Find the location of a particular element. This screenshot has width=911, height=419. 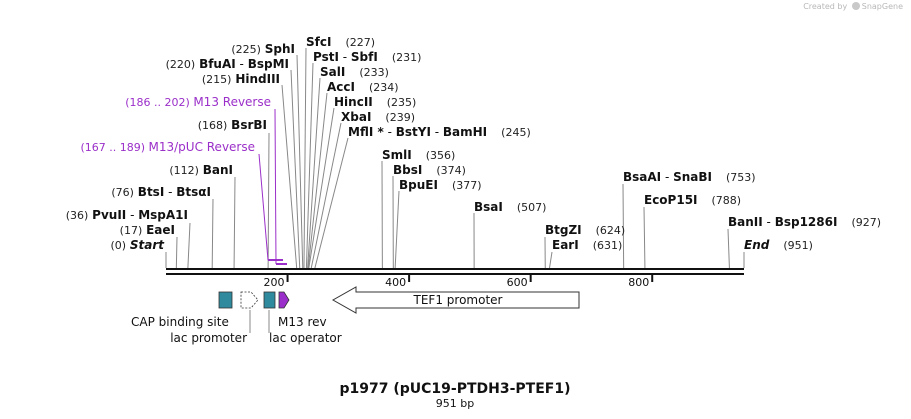

site-text-bsaai: BsaAI - SnaBI (753) is located at coordinates (689, 177).